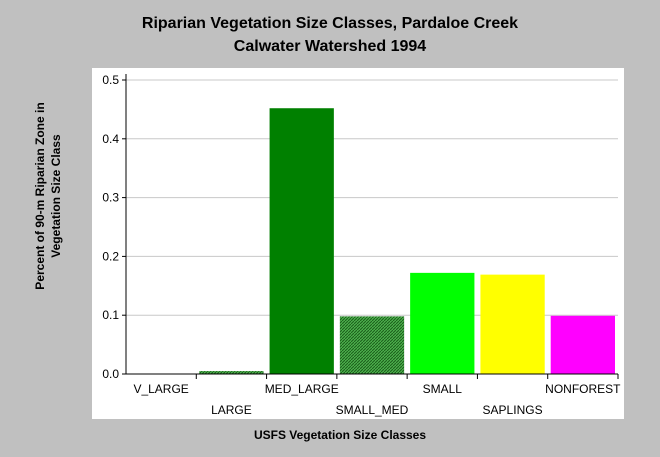 The width and height of the screenshot is (660, 457). I want to click on x-axis-label: USFS Vegetation Size Classes, so click(340, 435).